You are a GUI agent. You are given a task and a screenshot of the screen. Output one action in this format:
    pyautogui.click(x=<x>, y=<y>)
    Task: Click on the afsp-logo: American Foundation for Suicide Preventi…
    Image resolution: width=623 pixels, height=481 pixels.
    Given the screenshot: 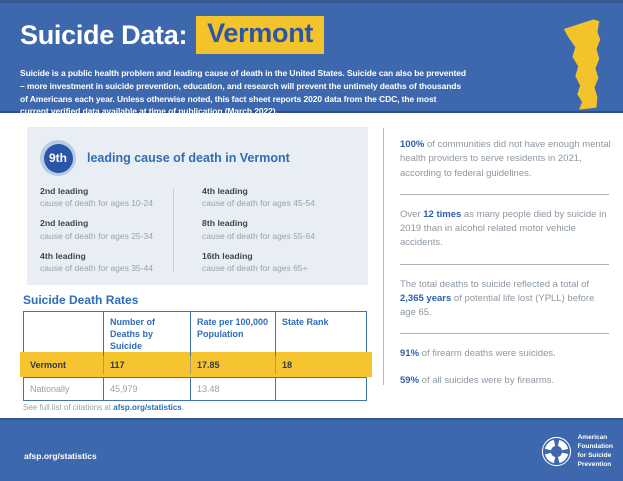 What is the action you would take?
    pyautogui.click(x=577, y=451)
    